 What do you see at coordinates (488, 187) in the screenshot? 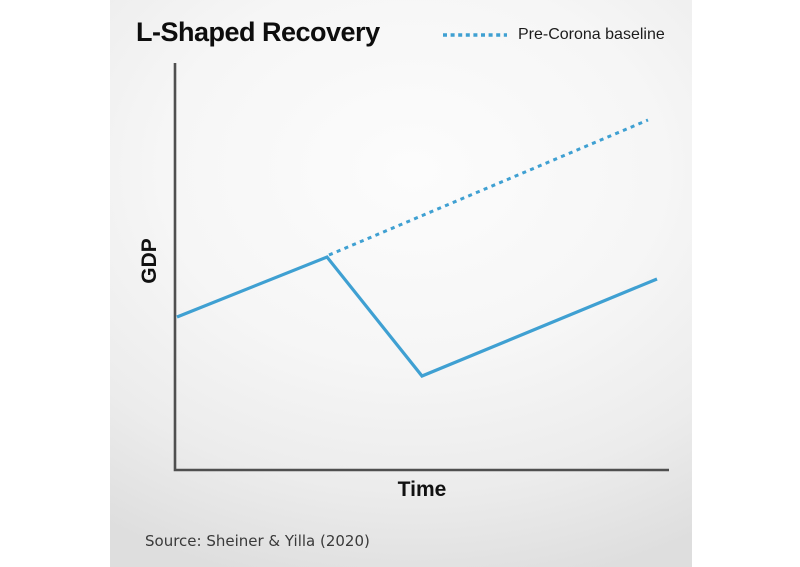
I see `baseline-dotted-line` at bounding box center [488, 187].